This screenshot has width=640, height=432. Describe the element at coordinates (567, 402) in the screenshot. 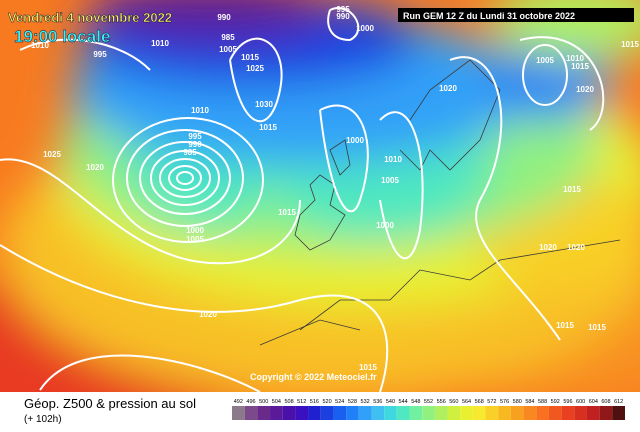

I see `scale-label: 596` at that location.